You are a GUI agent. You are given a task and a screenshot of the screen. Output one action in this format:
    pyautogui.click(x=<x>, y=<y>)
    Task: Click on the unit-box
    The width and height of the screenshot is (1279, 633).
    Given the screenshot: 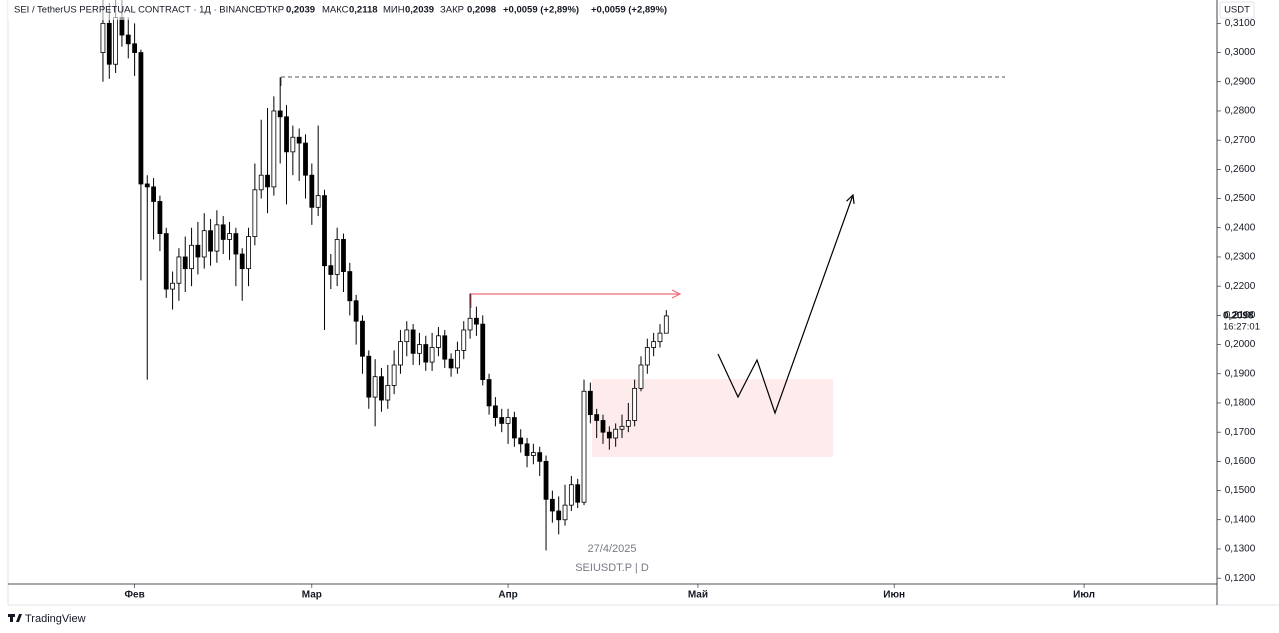 What is the action you would take?
    pyautogui.click(x=1237, y=10)
    